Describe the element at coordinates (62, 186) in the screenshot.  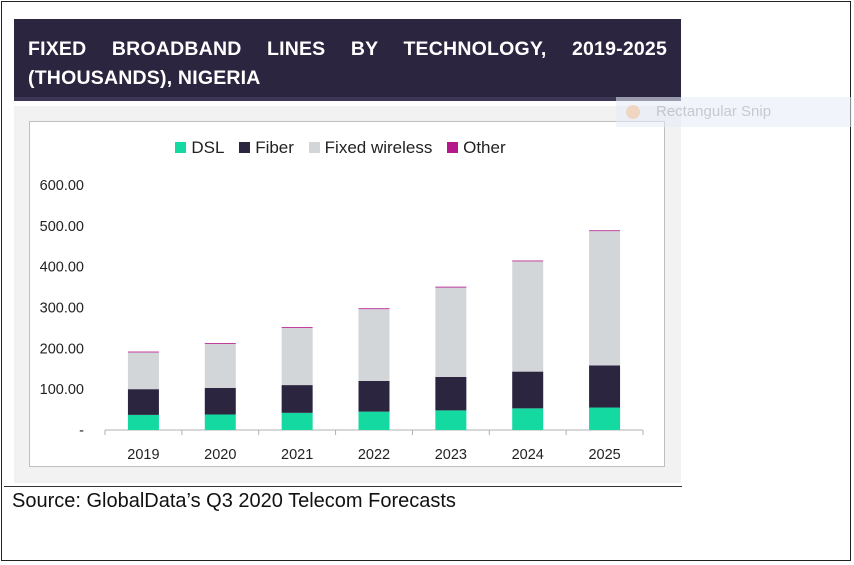
I see `y-tick-label: 600.00` at that location.